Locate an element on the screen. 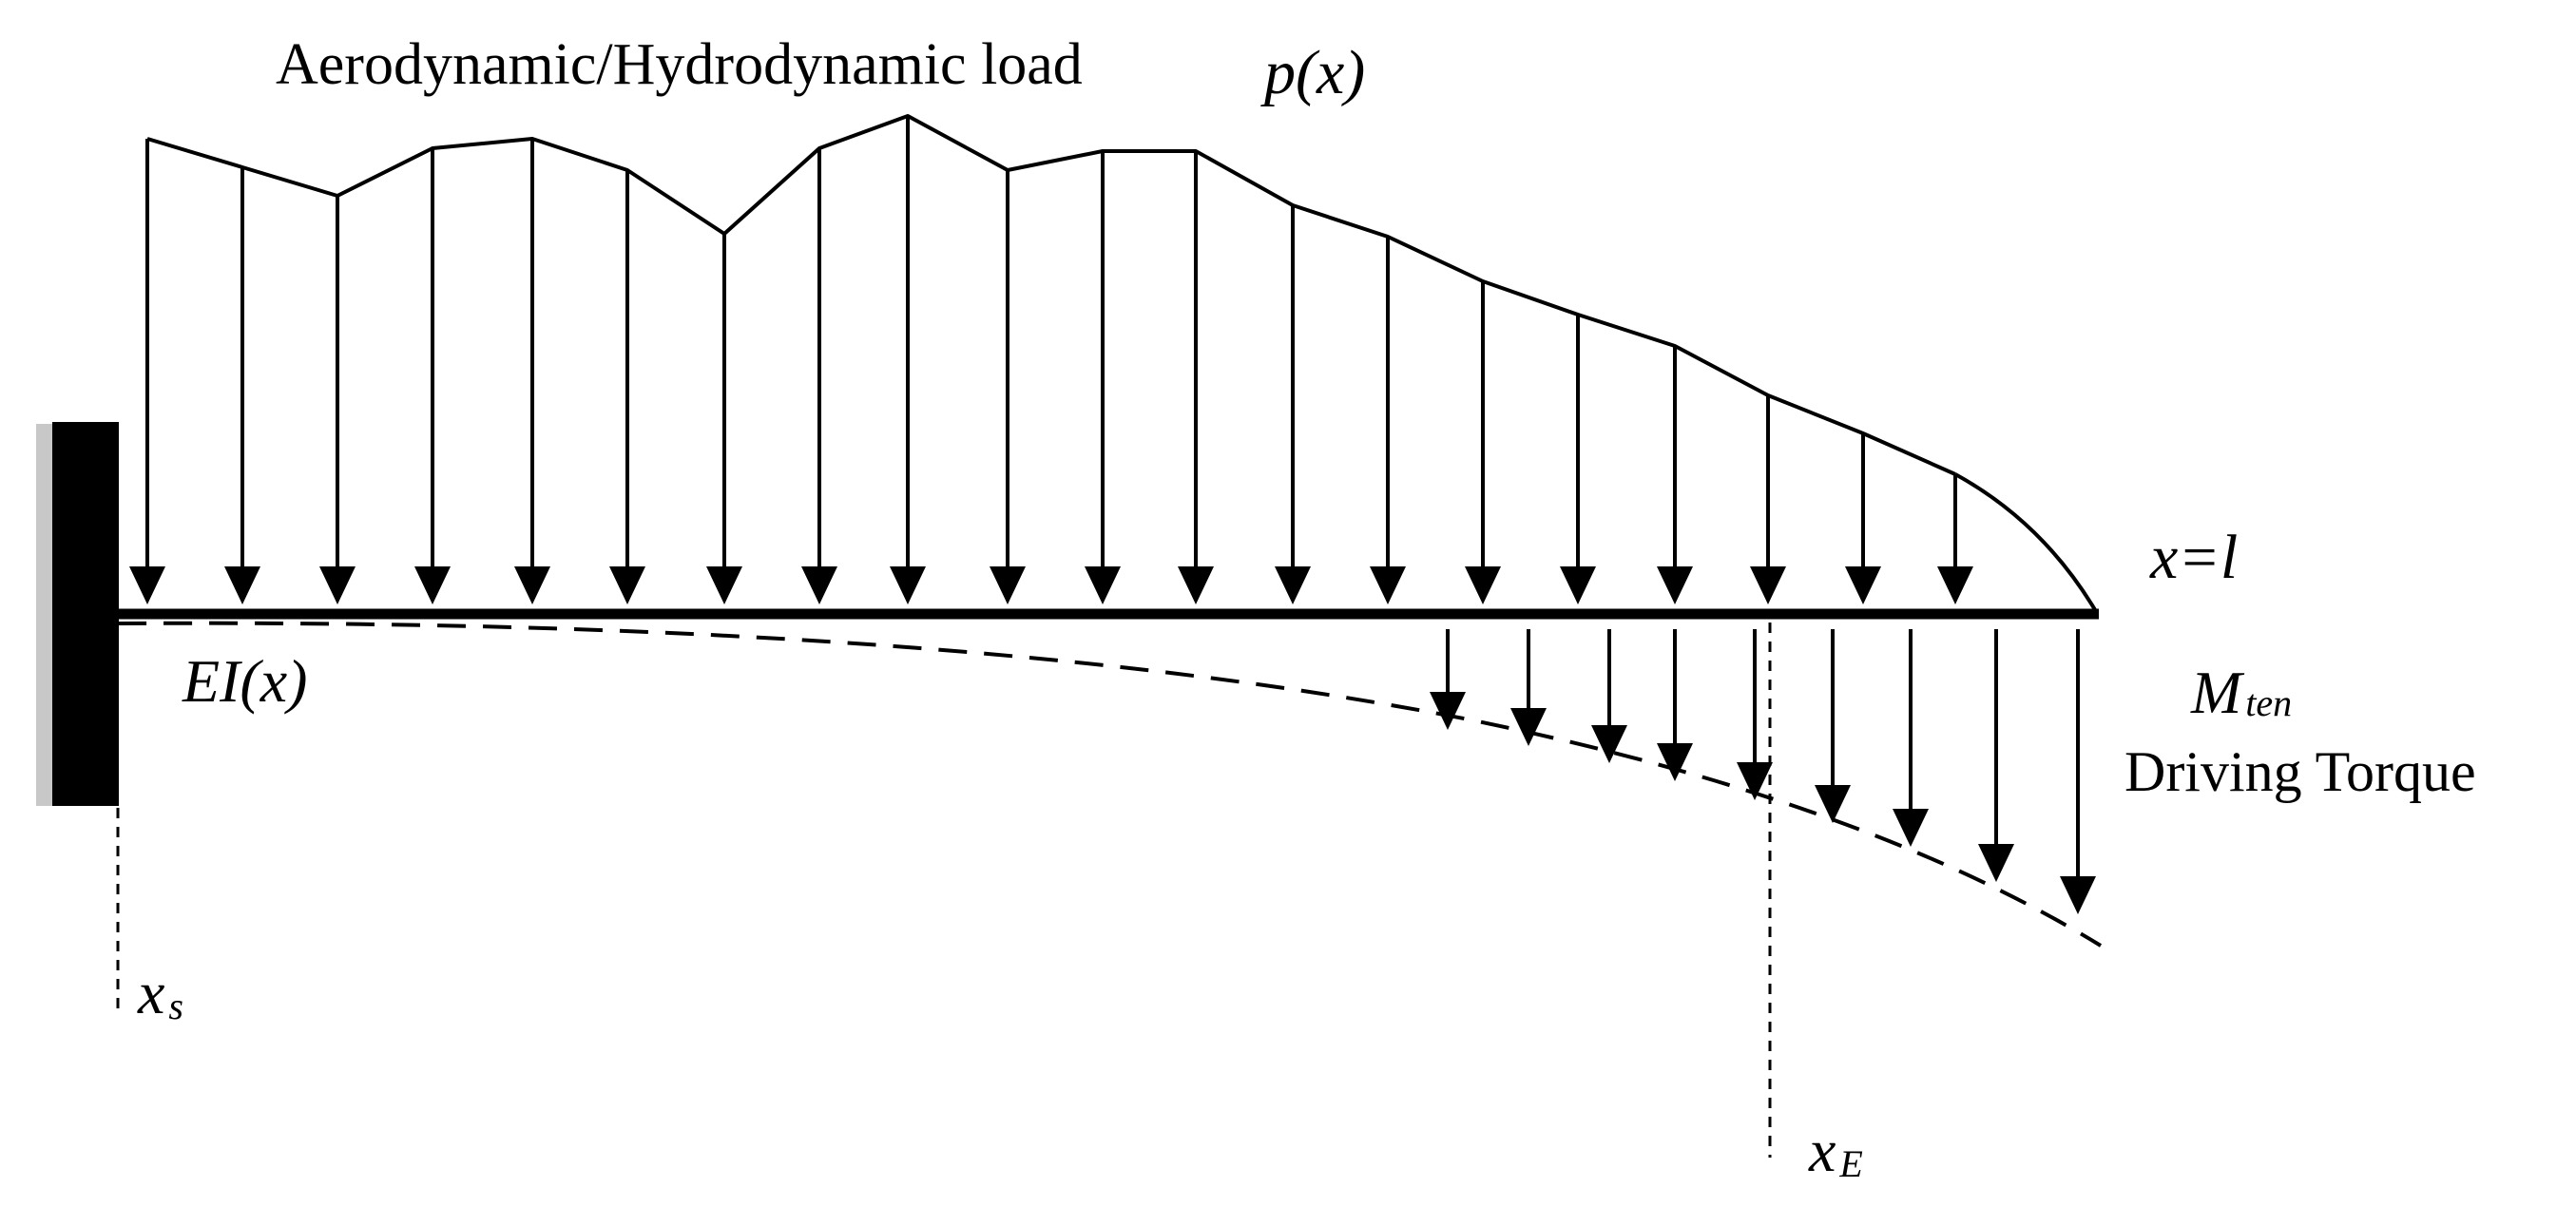 The width and height of the screenshot is (2576, 1207). xs-subscript: s is located at coordinates (176, 1006).